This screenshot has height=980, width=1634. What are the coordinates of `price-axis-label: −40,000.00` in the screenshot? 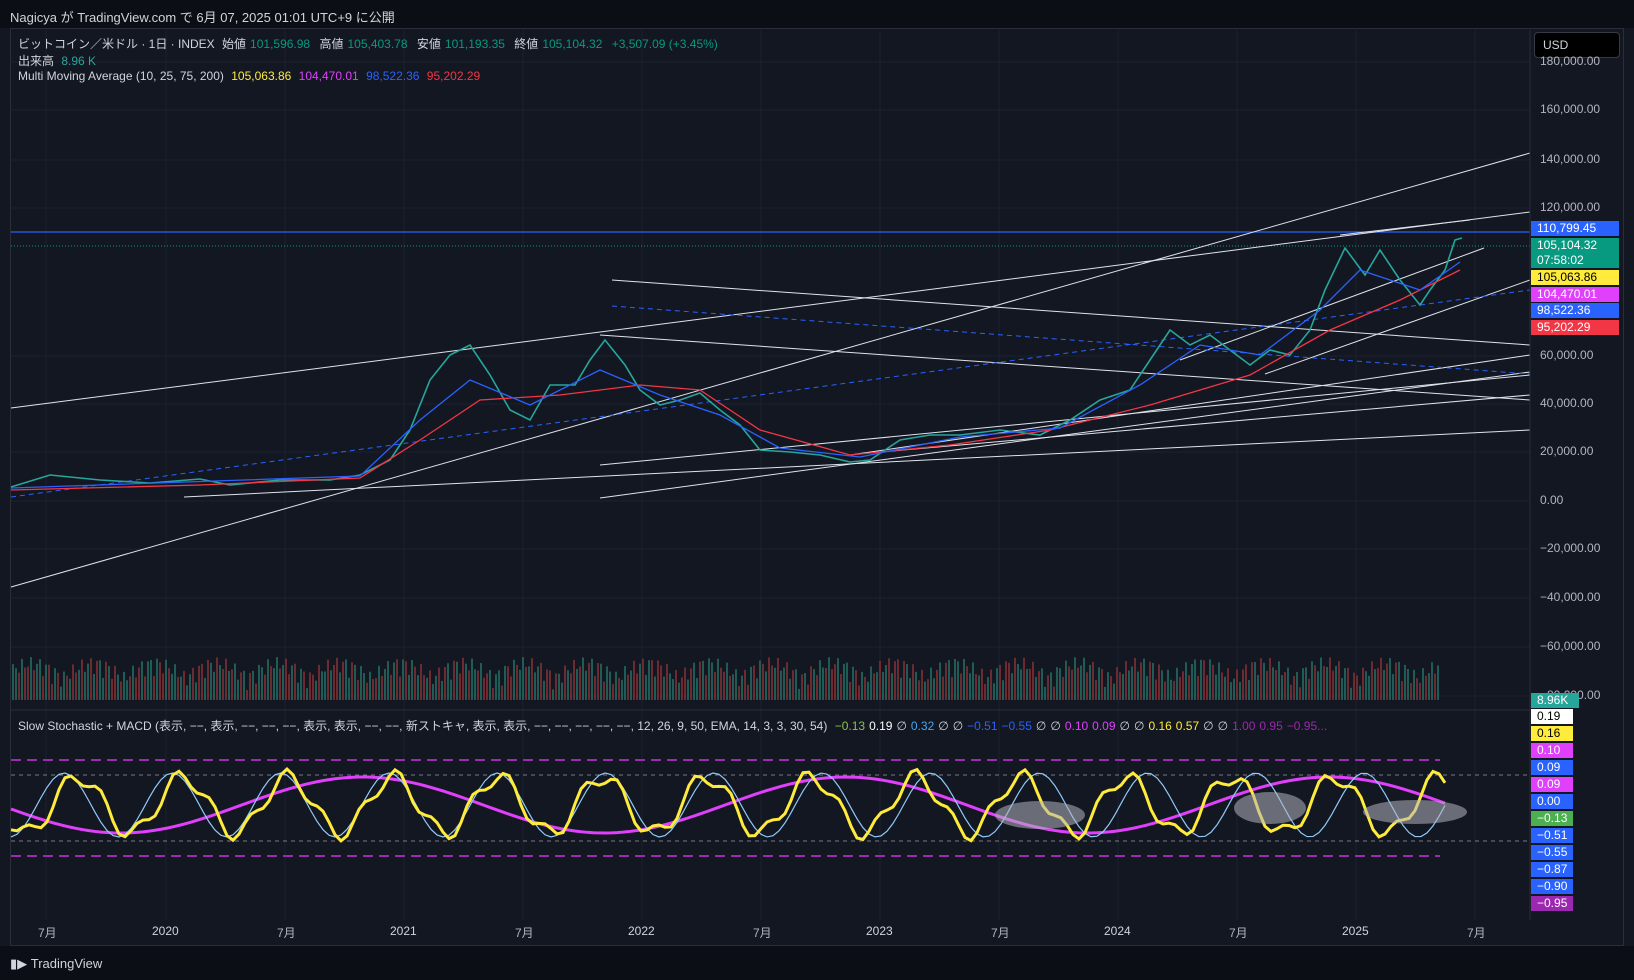 It's located at (1570, 597).